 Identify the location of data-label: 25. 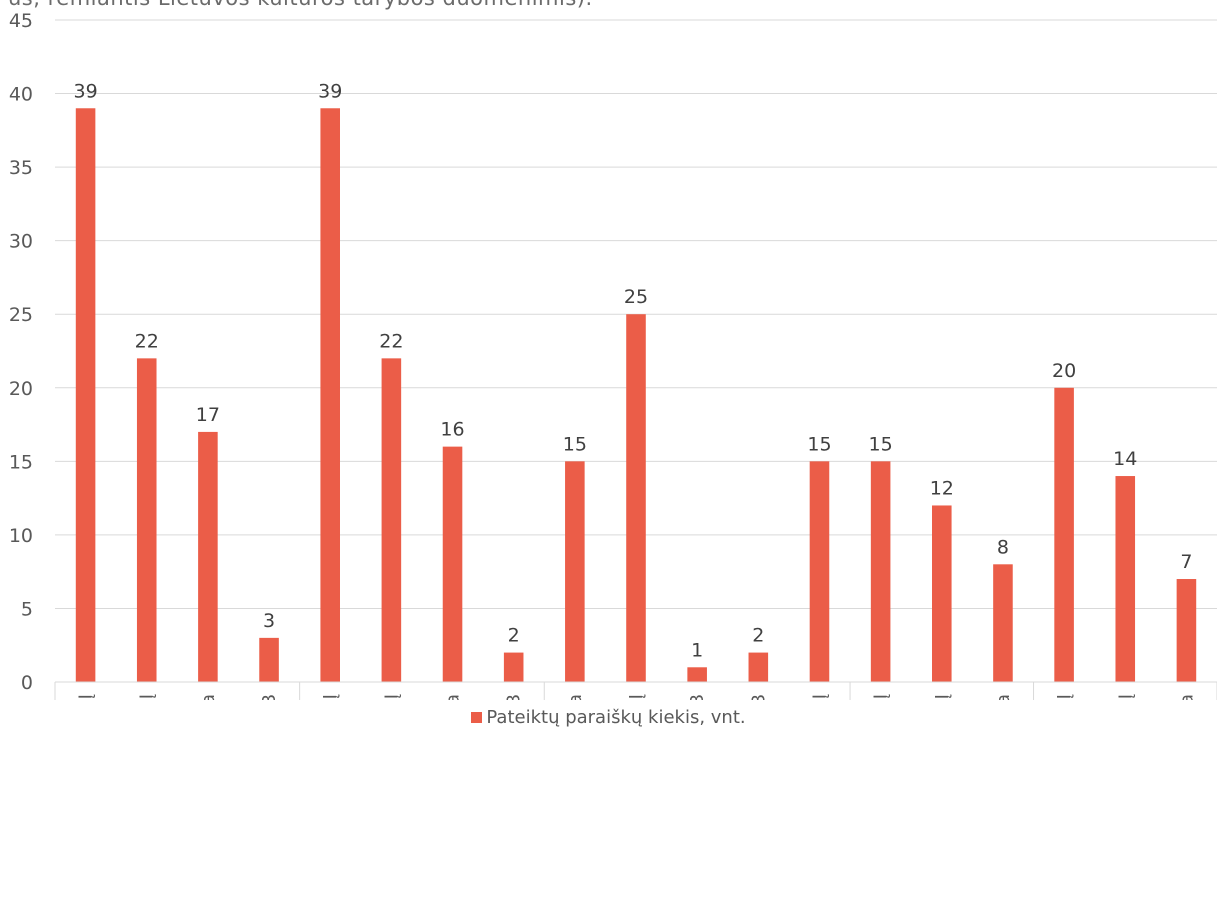
(636, 297).